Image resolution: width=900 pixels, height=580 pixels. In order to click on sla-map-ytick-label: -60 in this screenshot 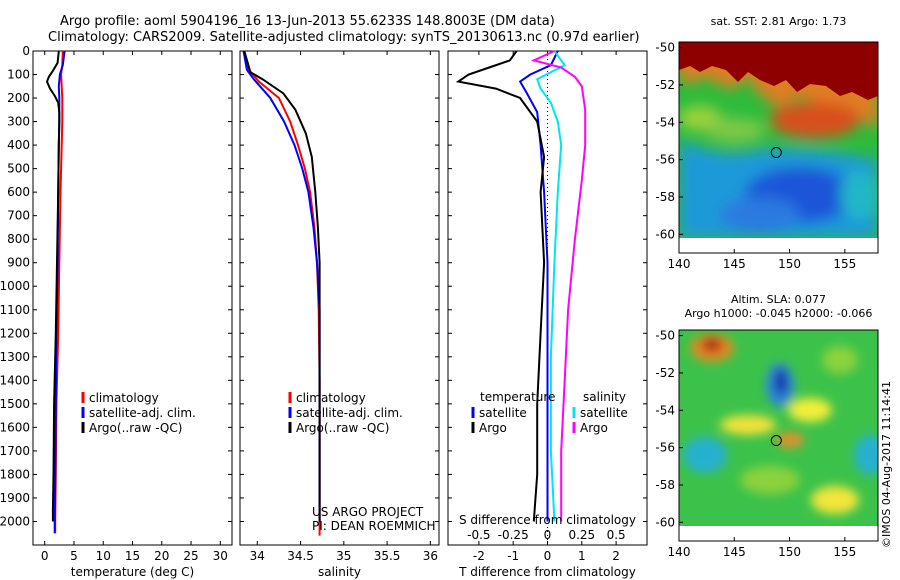, I will do `click(665, 522)`.